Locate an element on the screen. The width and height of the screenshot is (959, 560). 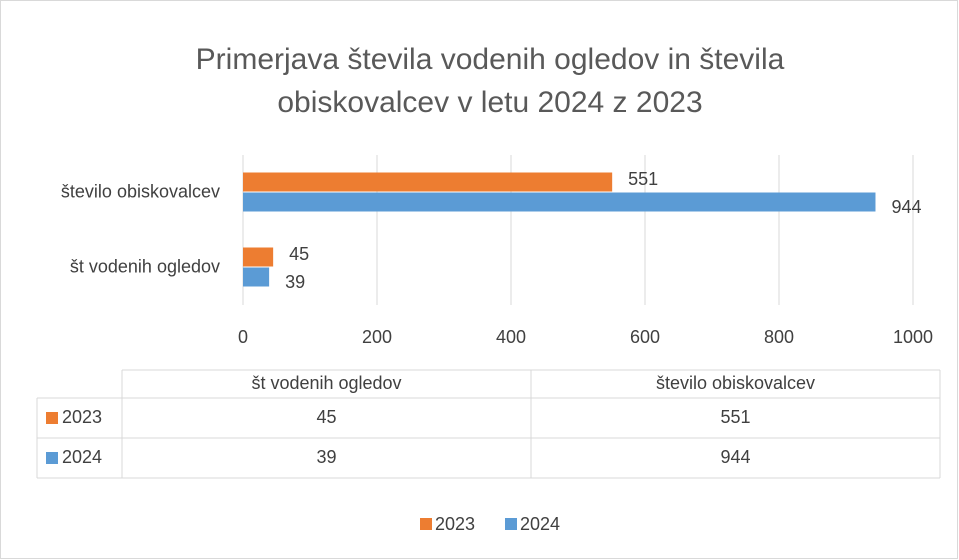
data-label: 551 is located at coordinates (643, 179).